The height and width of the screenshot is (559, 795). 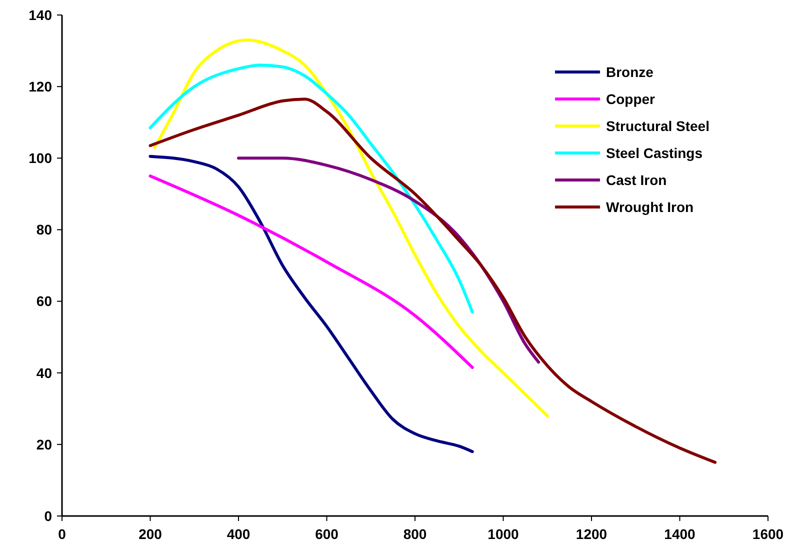 What do you see at coordinates (327, 534) in the screenshot?
I see `x-tick-label: 600` at bounding box center [327, 534].